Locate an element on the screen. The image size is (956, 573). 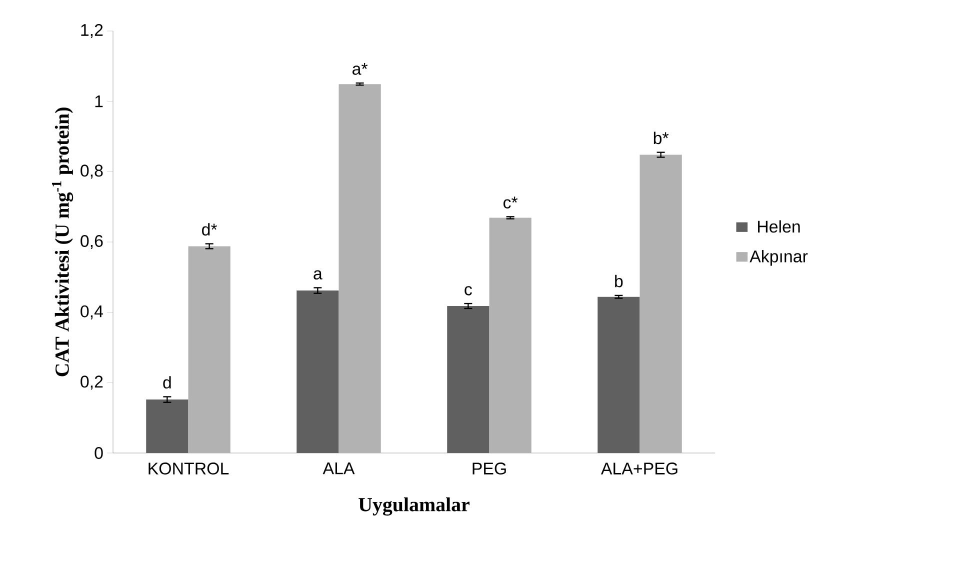
annotation: c is located at coordinates (468, 291).